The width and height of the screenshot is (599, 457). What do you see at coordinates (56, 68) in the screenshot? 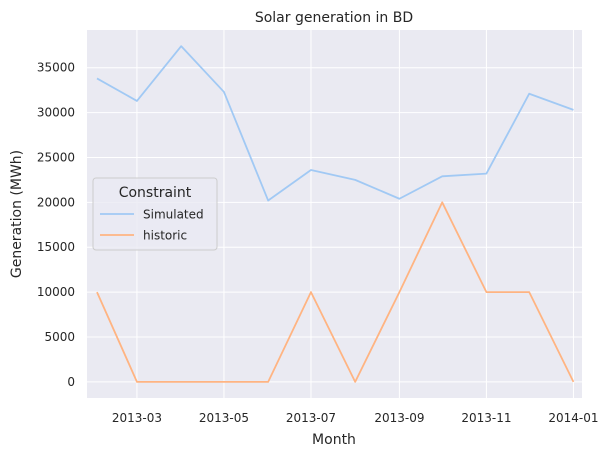
I see `y-tick-label: 35000` at bounding box center [56, 68].